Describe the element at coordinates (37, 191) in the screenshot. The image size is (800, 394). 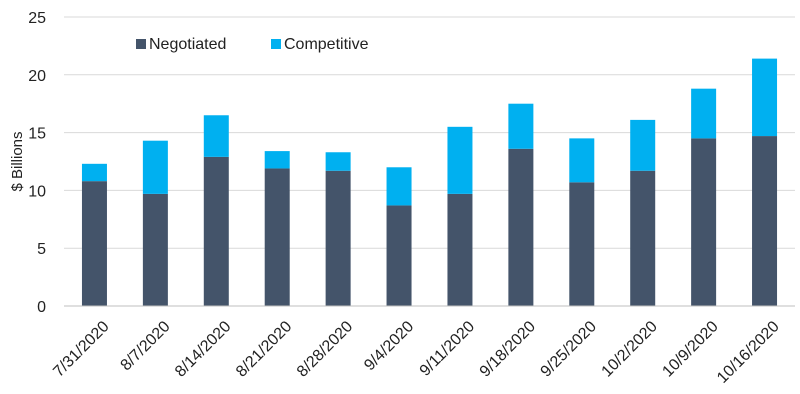
I see `y-tick-label: 10` at that location.